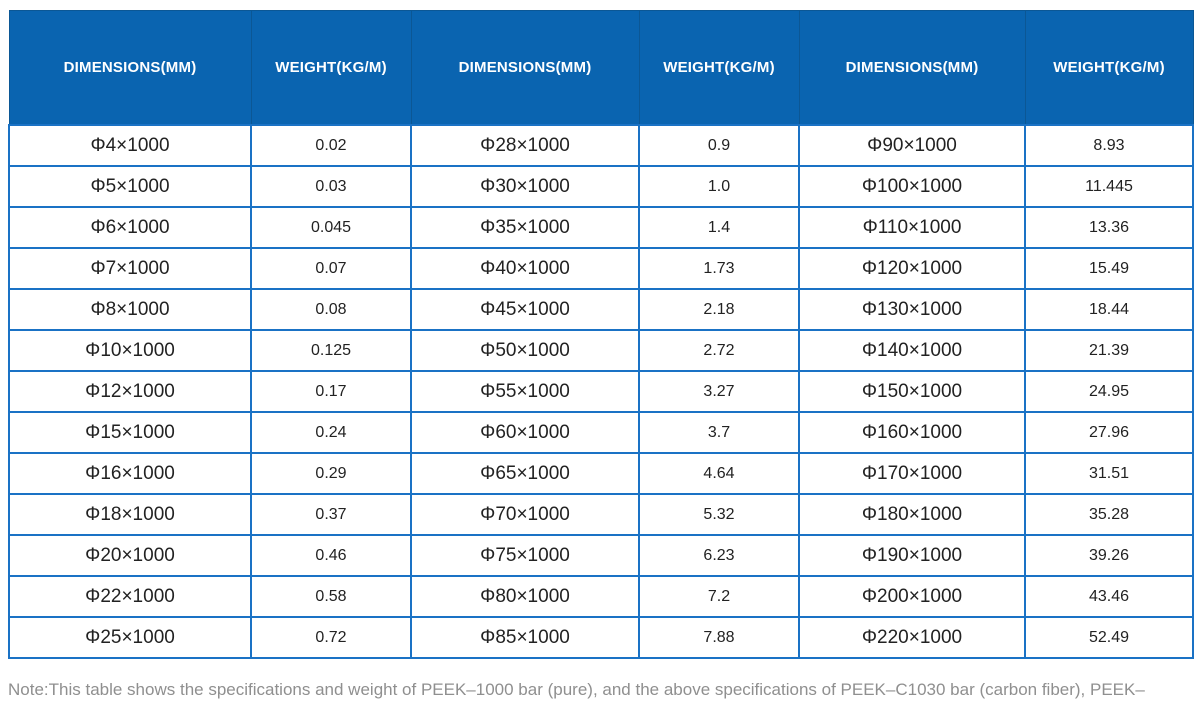 This screenshot has width=1200, height=704. Describe the element at coordinates (1109, 145) in the screenshot. I see `weight-cell: 8.93` at that location.